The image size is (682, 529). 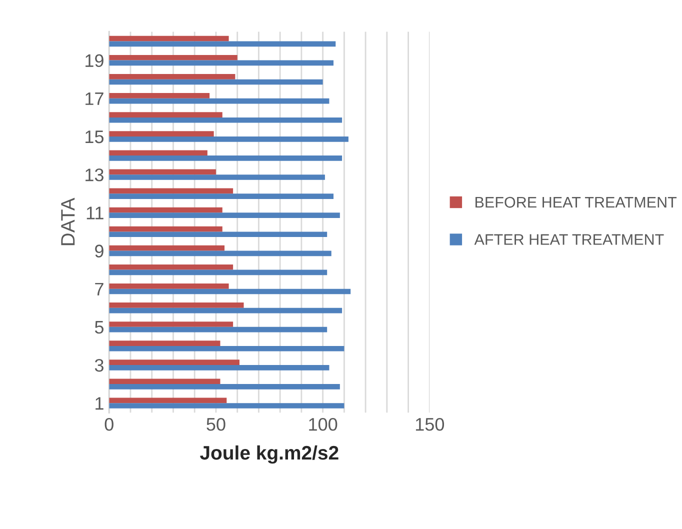 I want to click on y-axis-title: DATA, so click(x=68, y=222).